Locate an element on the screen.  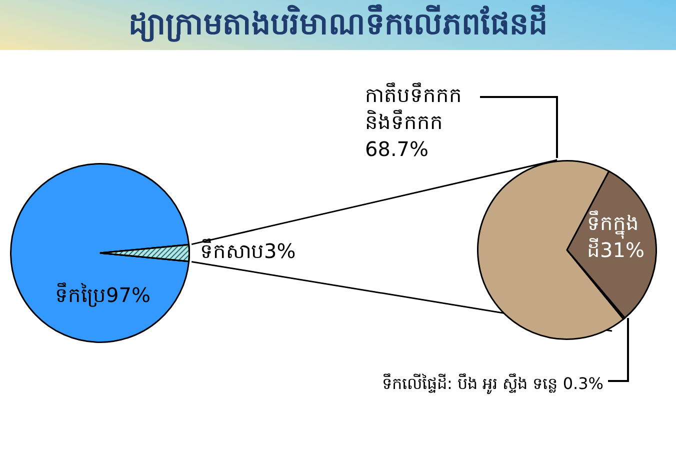
data-label: 68.7% is located at coordinates (397, 149).